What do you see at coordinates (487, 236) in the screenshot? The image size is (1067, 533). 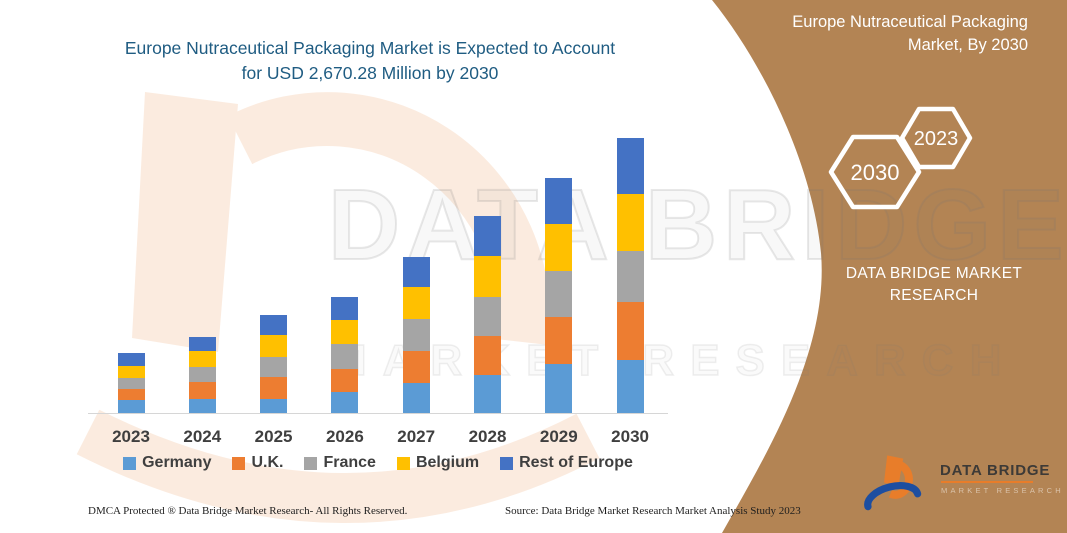 I see `bar-segment-rest-of-europe-2028` at bounding box center [487, 236].